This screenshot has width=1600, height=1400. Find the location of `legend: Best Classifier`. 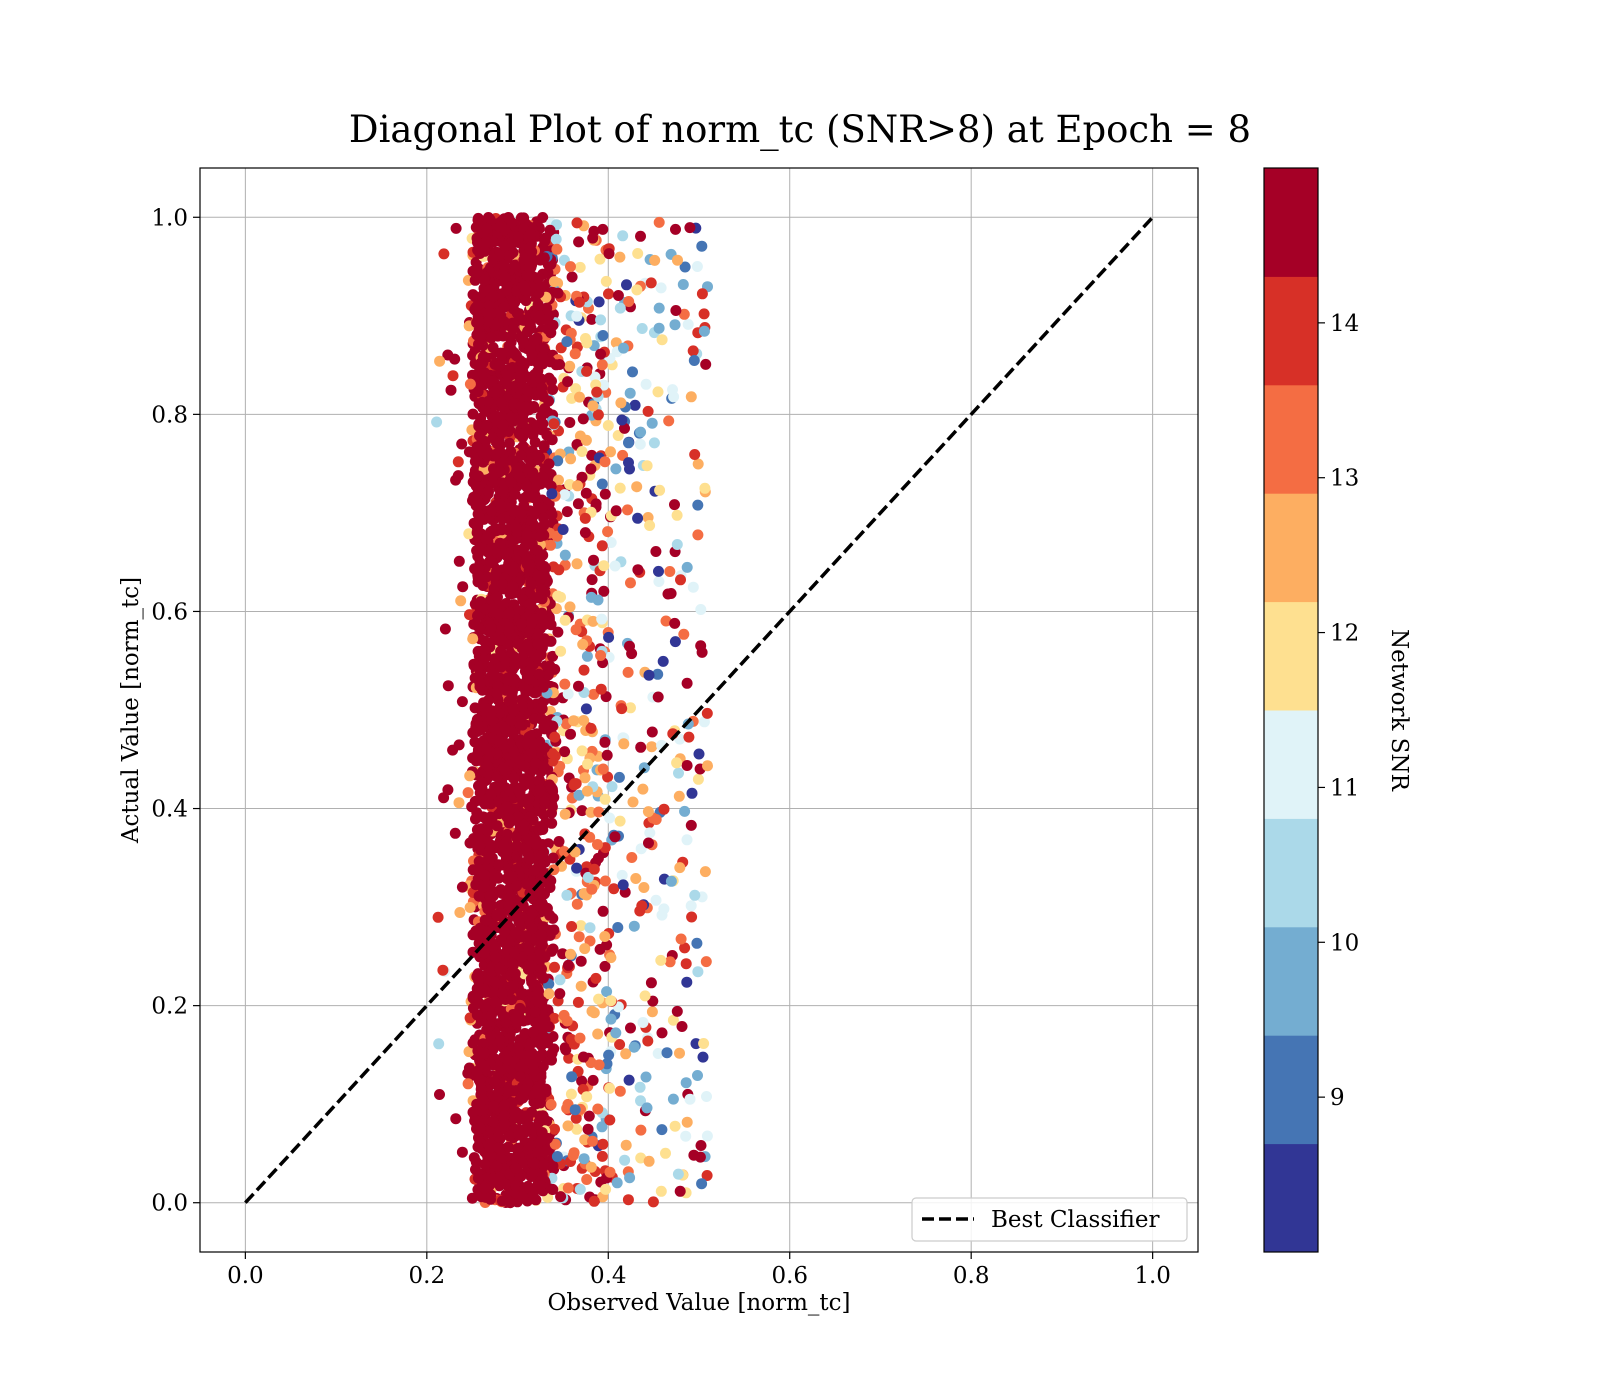

legend: Best Classifier is located at coordinates (1049, 1219).